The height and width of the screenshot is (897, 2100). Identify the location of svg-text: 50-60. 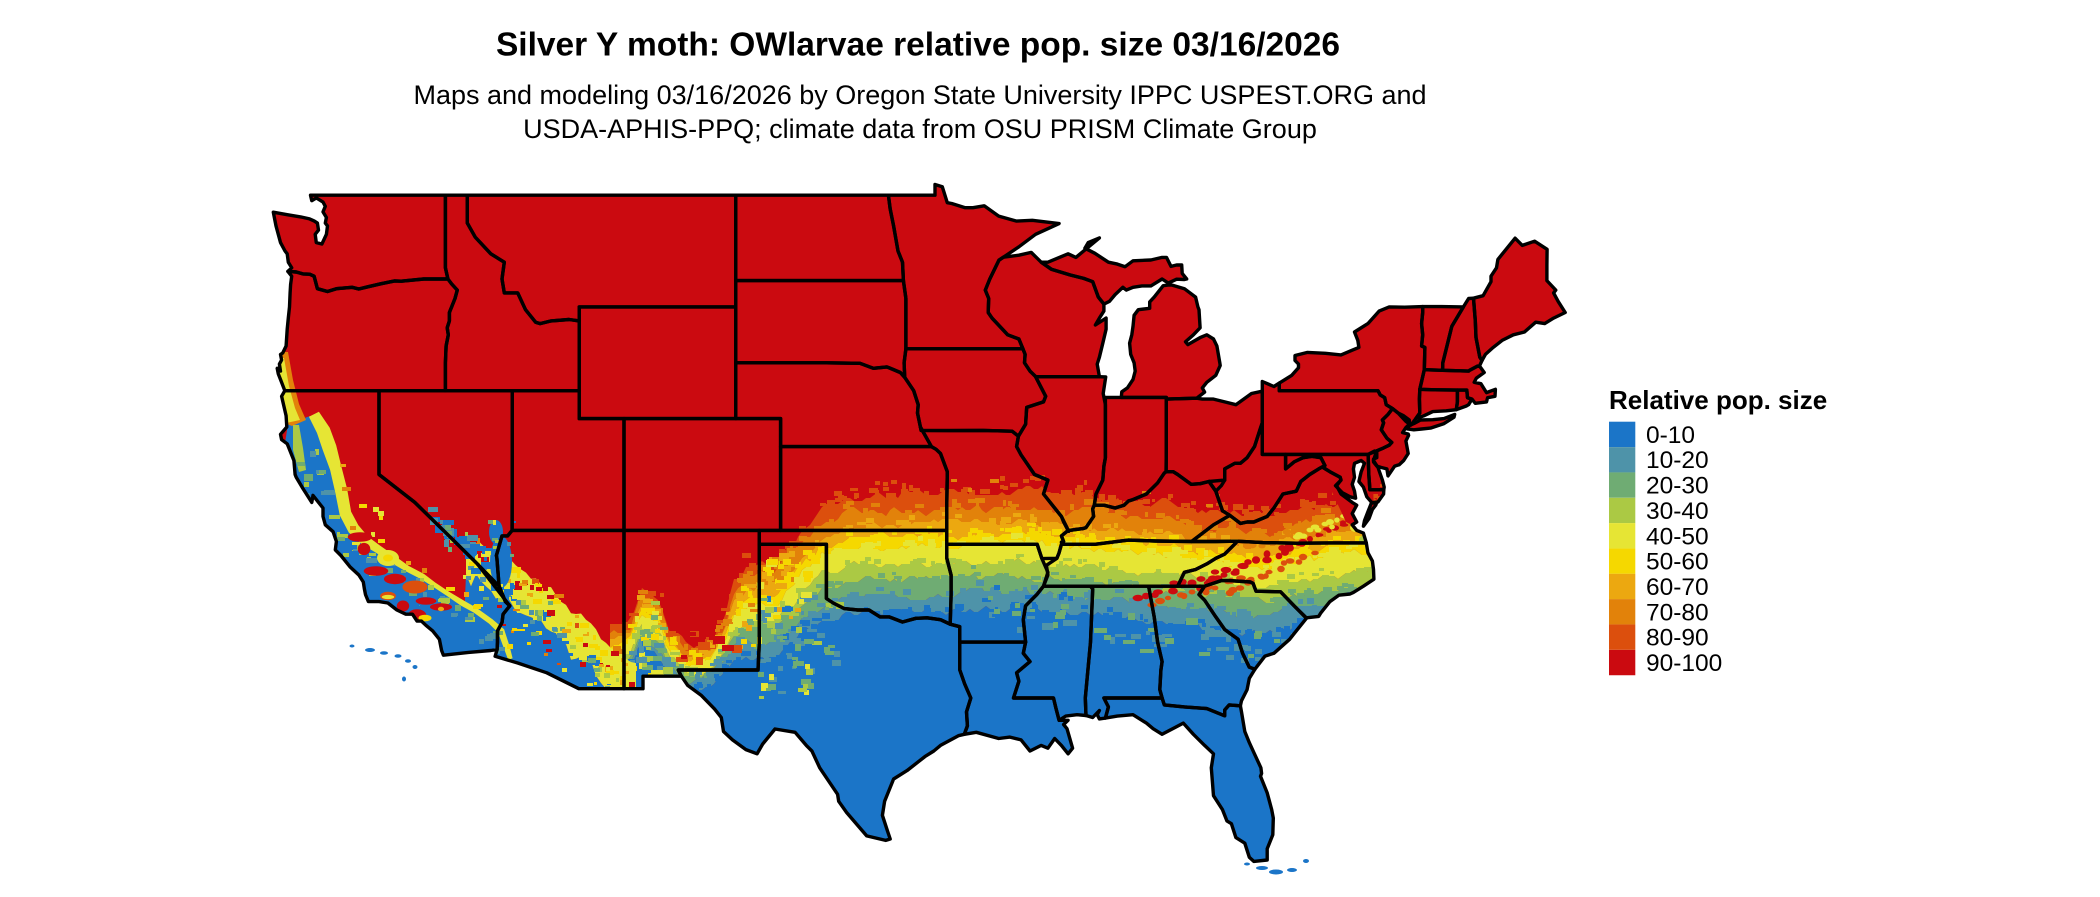
(1677, 562).